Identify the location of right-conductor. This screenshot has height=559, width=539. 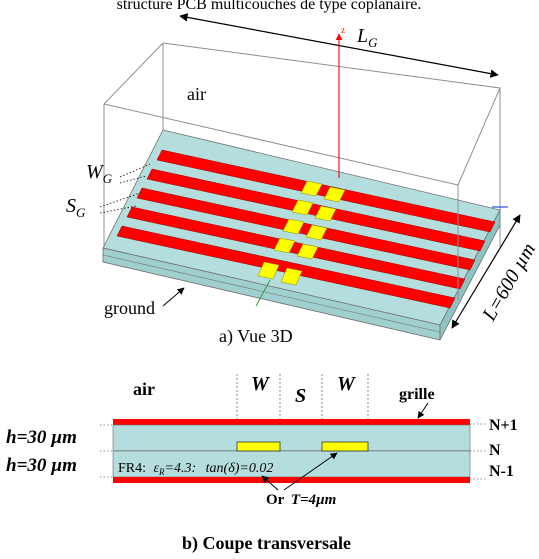
(345, 446).